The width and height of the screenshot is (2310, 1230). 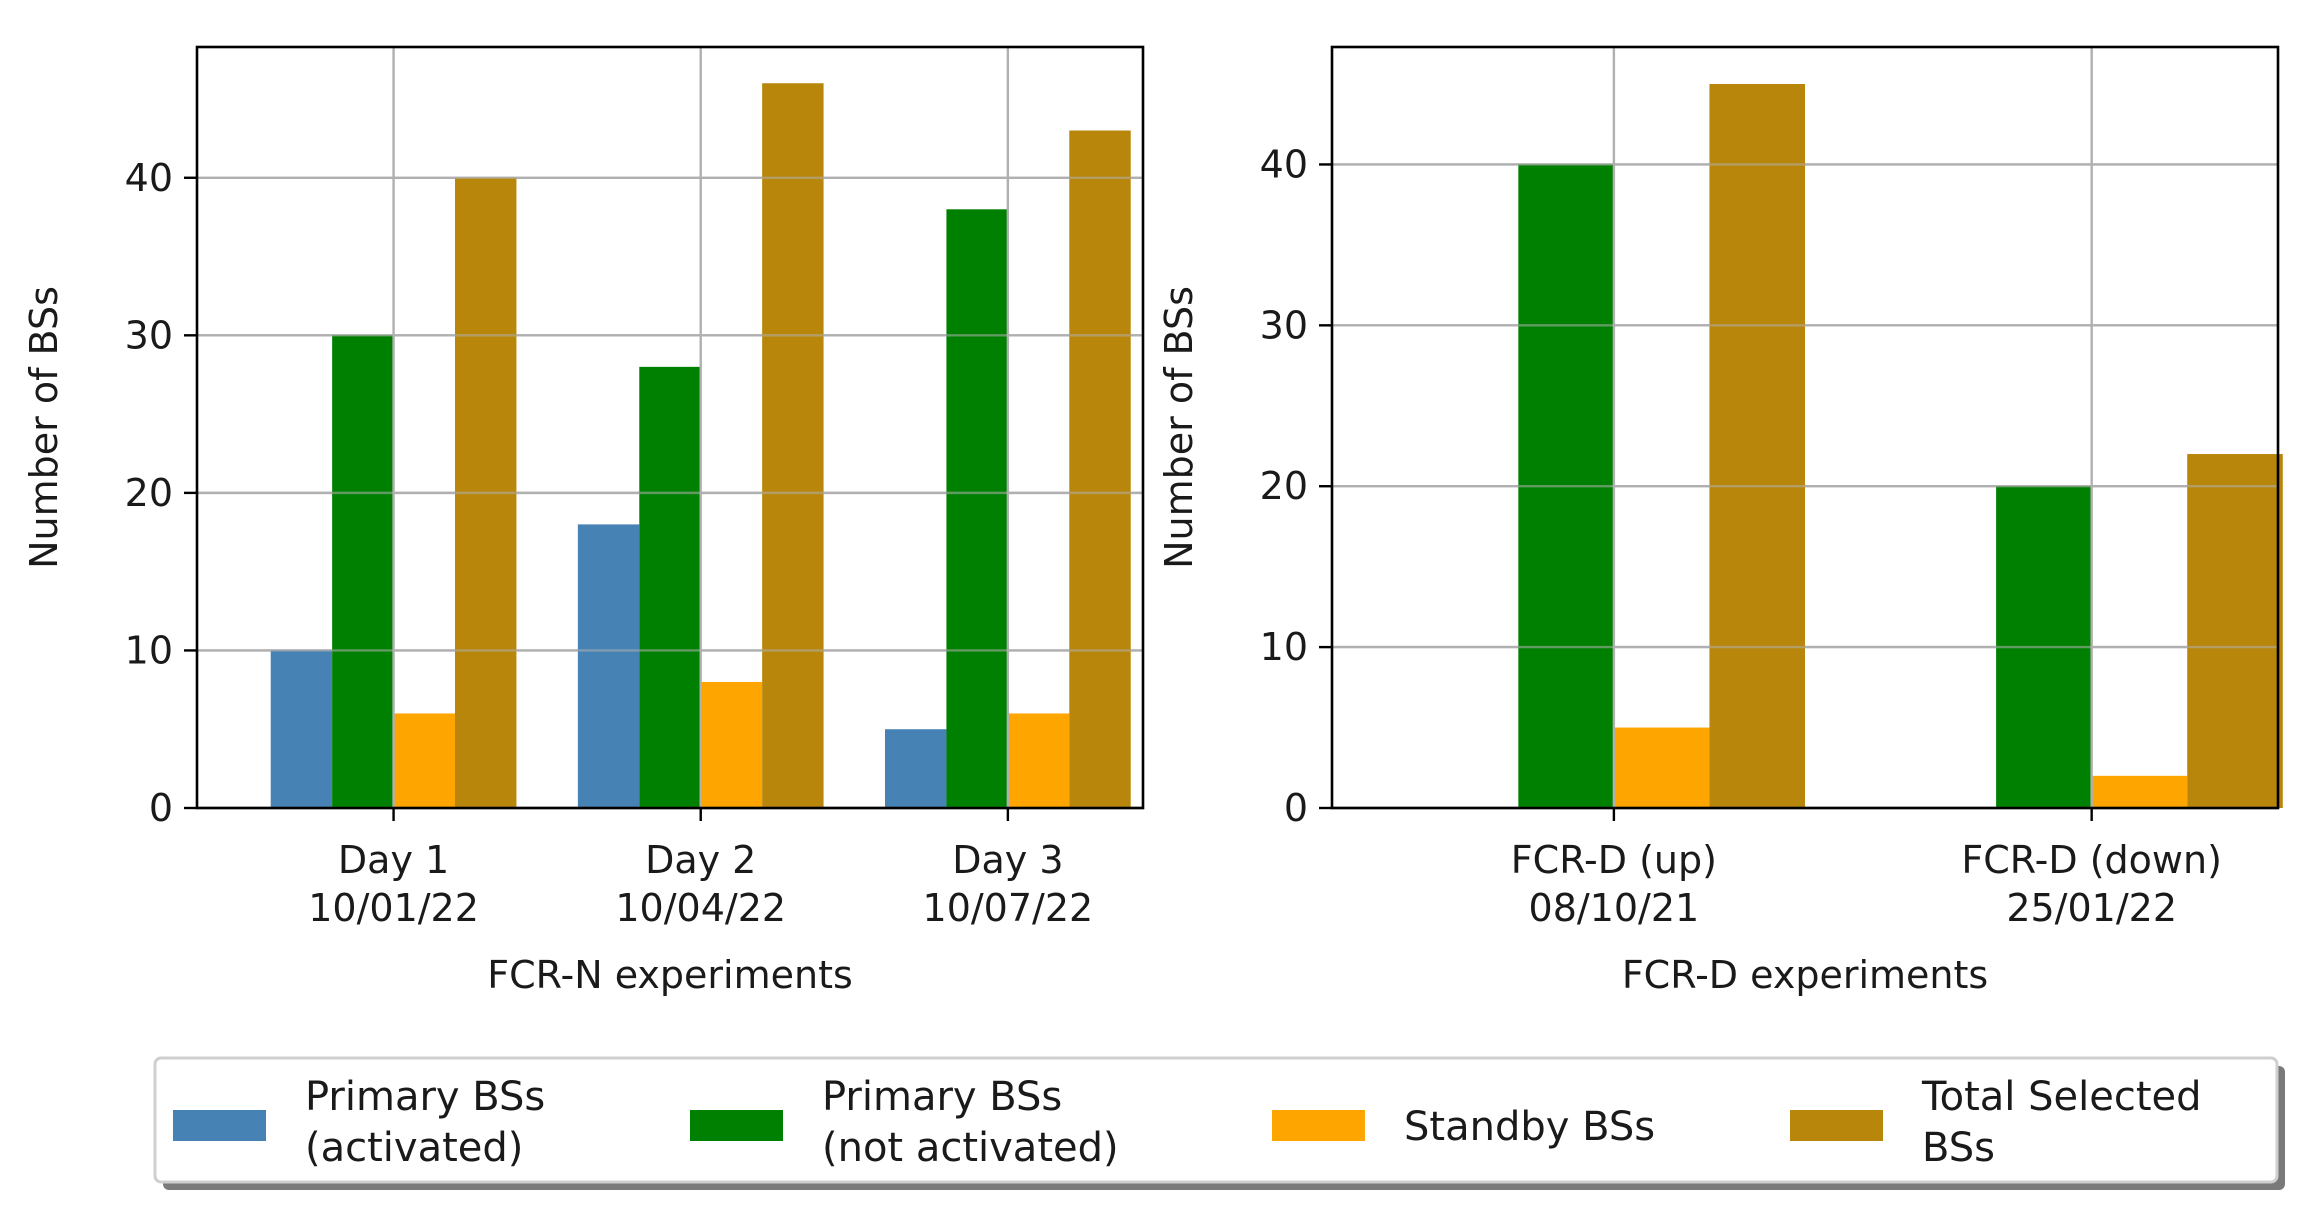 I want to click on legend-box, so click(x=1216, y=1120).